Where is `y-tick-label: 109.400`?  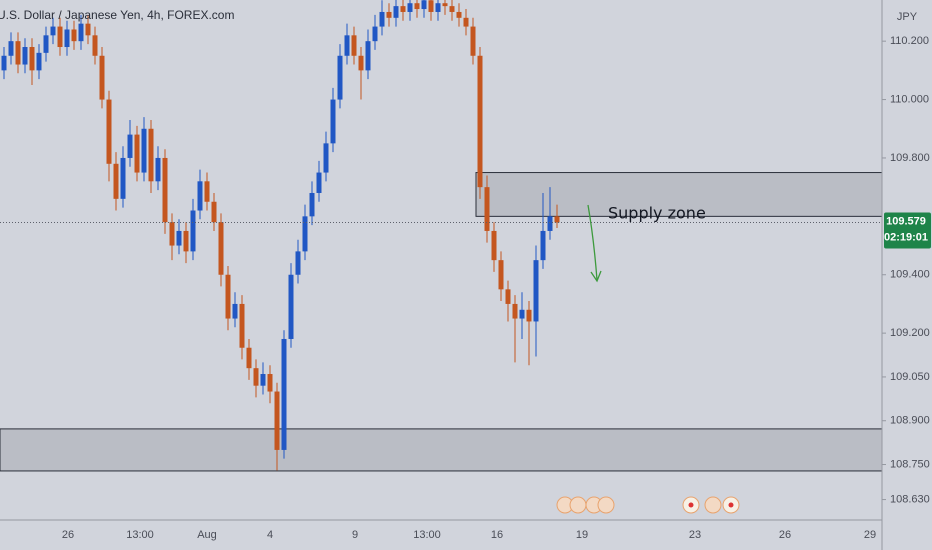 y-tick-label: 109.400 is located at coordinates (910, 275).